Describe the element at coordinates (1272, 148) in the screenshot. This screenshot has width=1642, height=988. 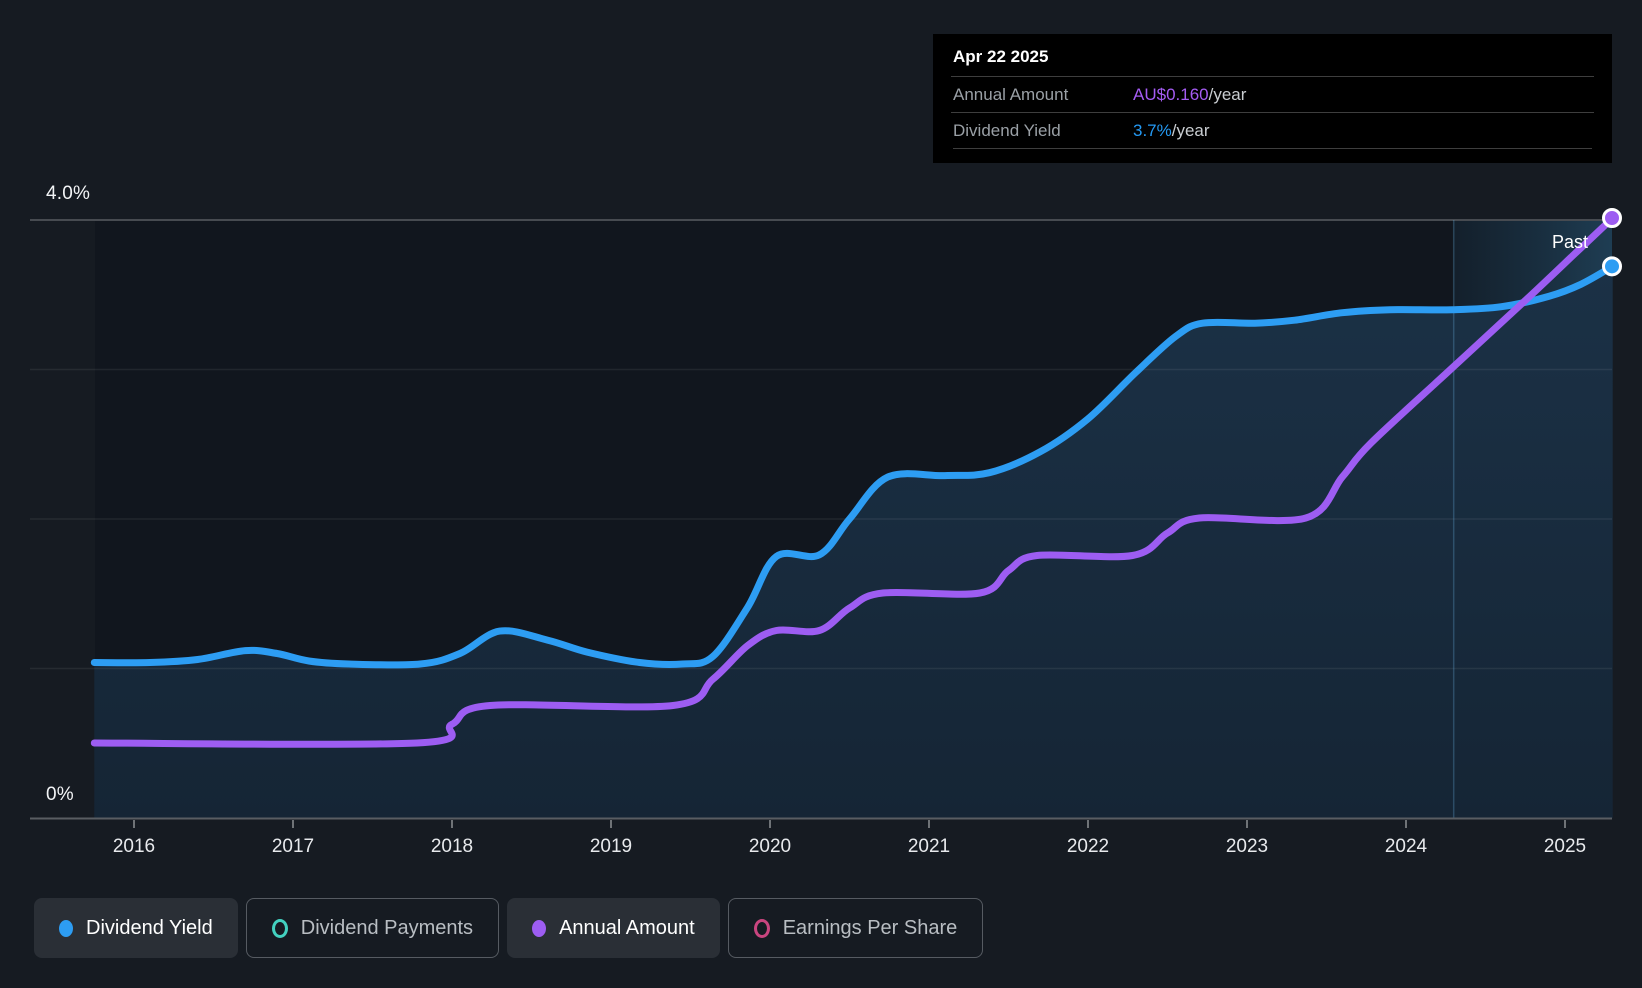
I see `tooltip-divider` at that location.